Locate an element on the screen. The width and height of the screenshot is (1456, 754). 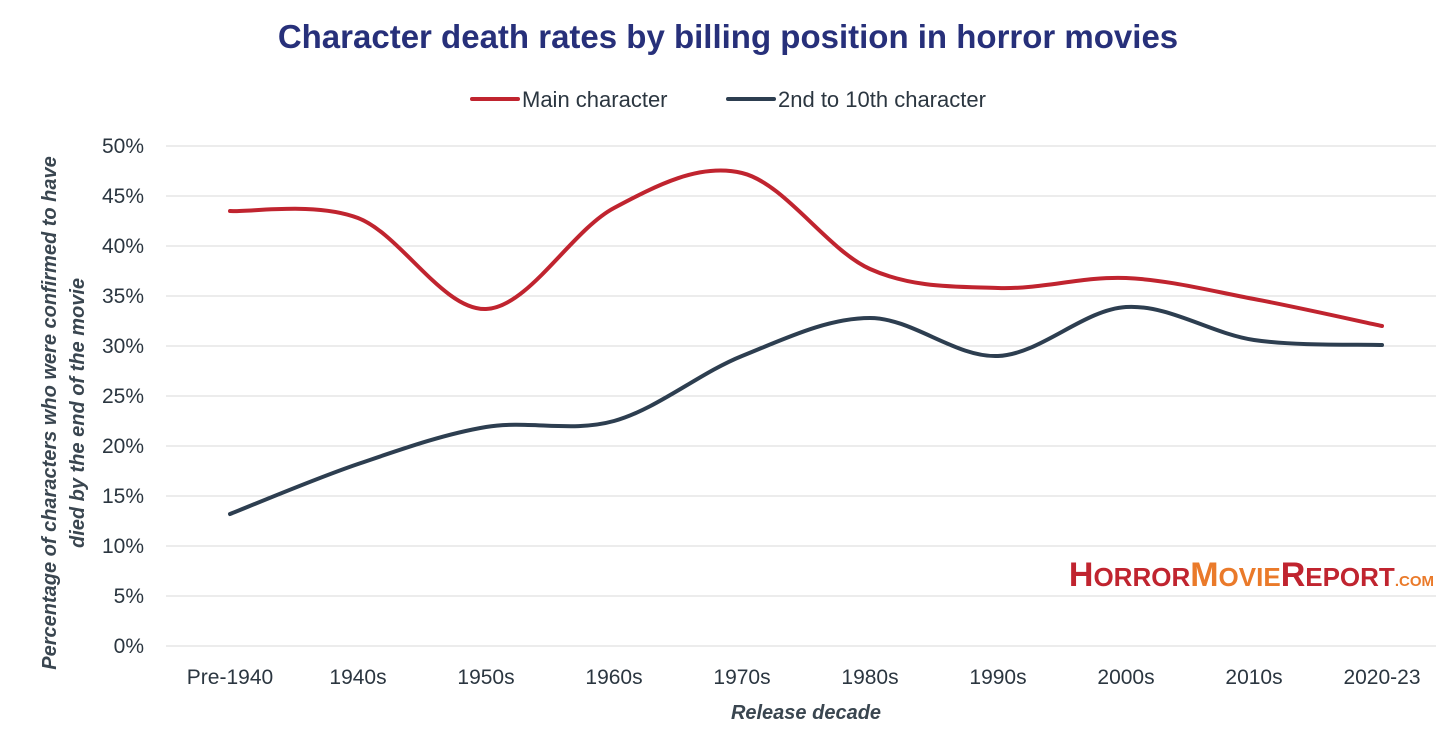
y-tick-label-35: 35% is located at coordinates (123, 296).